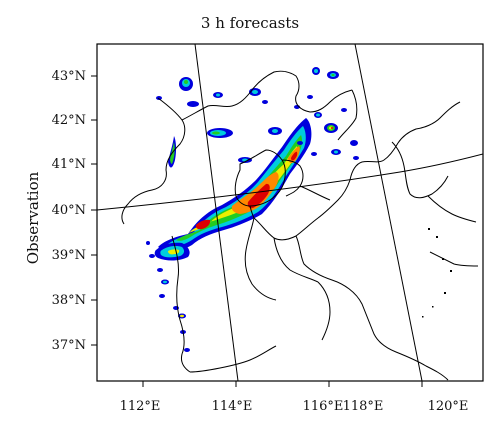 This screenshot has height=435, width=500. What do you see at coordinates (323, 406) in the screenshot?
I see `lon-tick-label: 116°E` at bounding box center [323, 406].